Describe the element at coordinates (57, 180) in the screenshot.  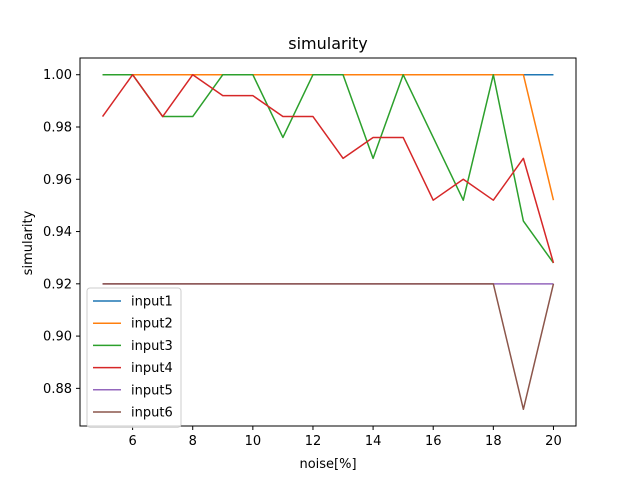
I see `y-tick-label: 0.96` at that location.